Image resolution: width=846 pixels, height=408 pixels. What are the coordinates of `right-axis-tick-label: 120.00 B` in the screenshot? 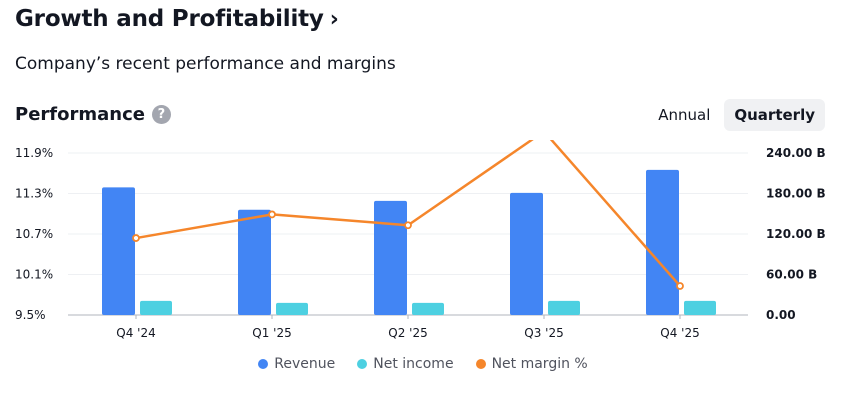 It's located at (796, 234).